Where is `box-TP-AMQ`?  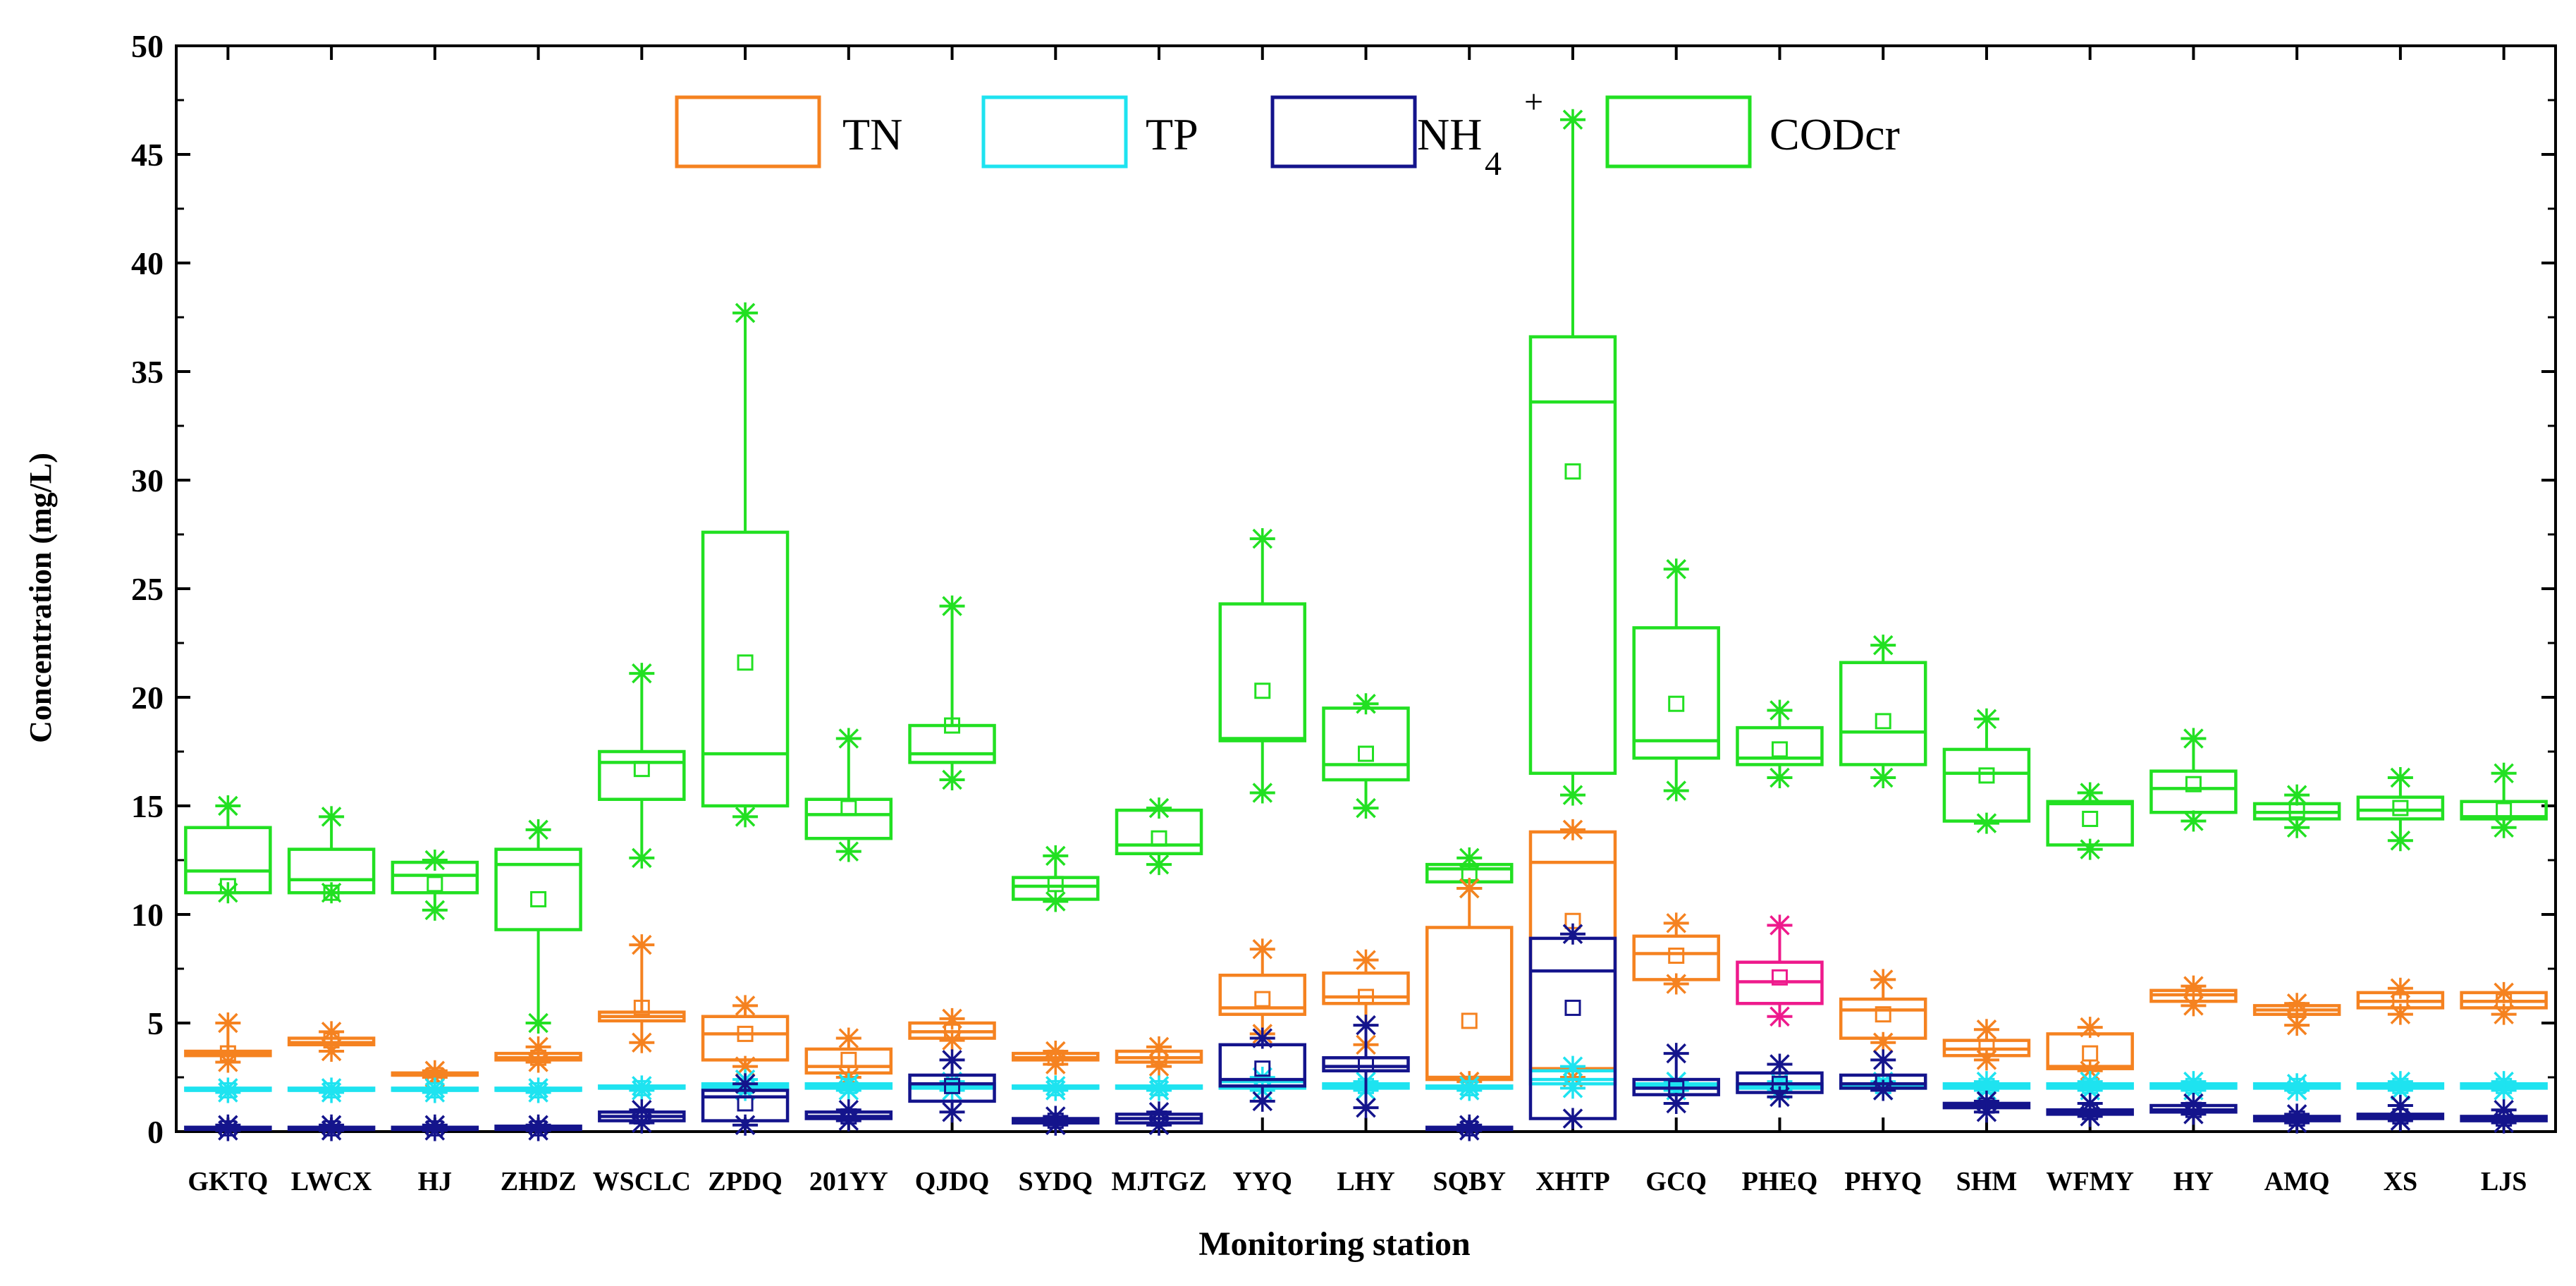
box-TP-AMQ is located at coordinates (2296, 1087).